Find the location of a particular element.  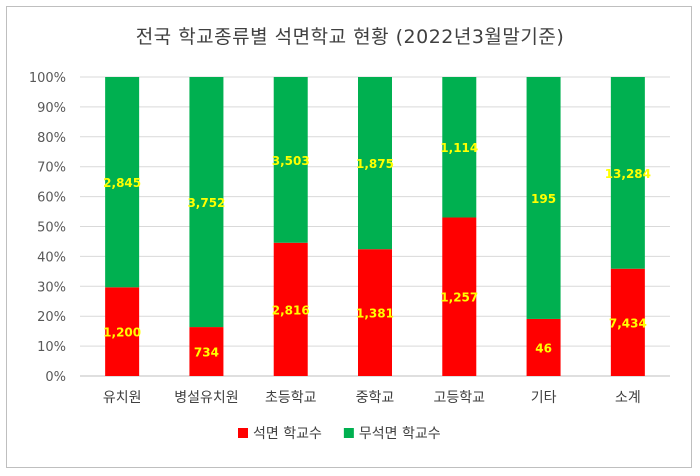

data-label-non-asbestos: 3,503 is located at coordinates (291, 161).